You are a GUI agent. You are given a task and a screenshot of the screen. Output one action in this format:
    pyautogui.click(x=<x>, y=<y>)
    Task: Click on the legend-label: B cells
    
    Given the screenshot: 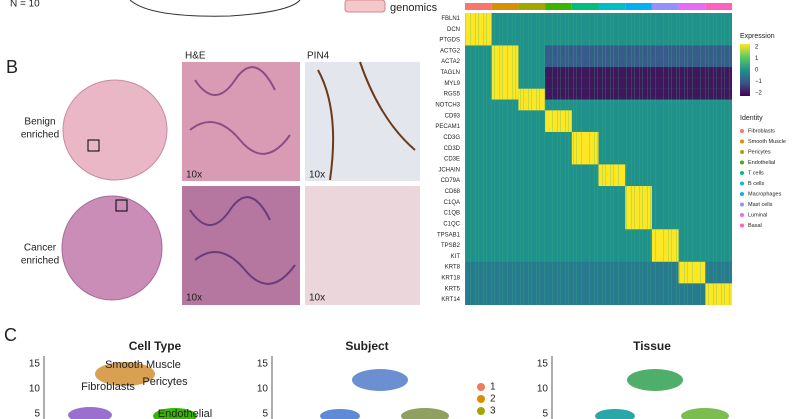 What is the action you would take?
    pyautogui.click(x=756, y=184)
    